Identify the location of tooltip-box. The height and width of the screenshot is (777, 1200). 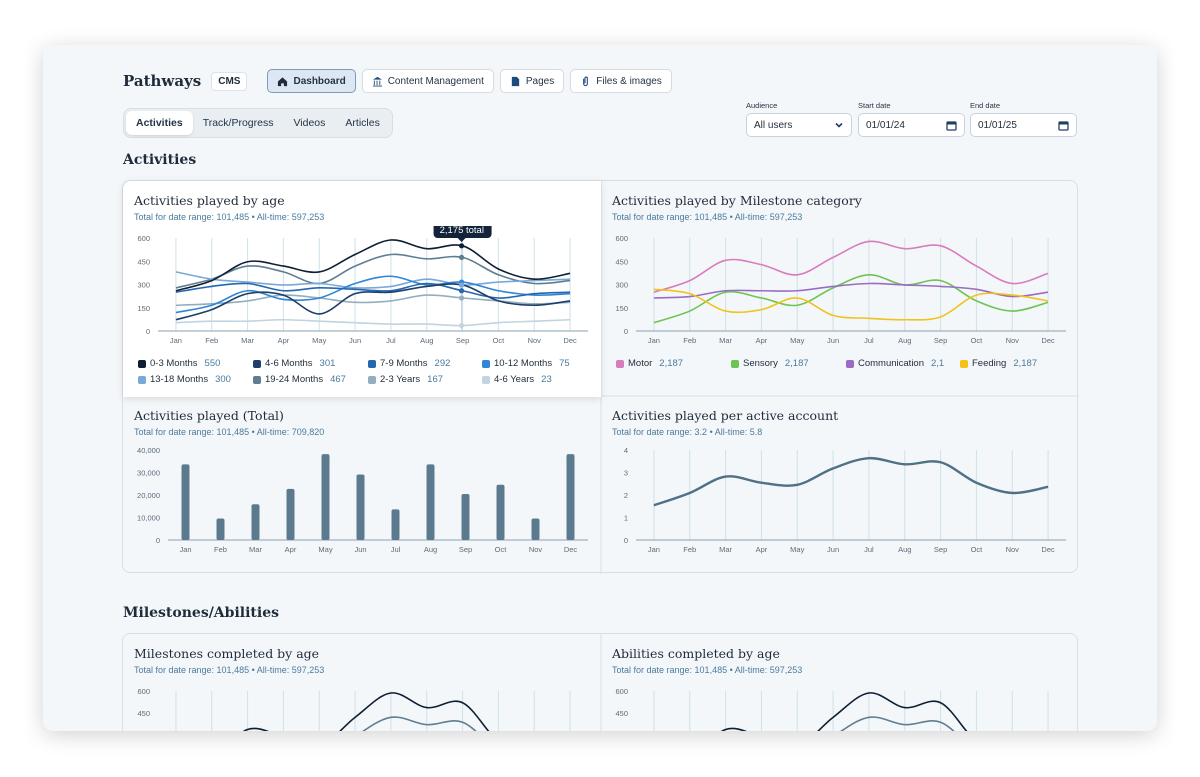
(462, 232).